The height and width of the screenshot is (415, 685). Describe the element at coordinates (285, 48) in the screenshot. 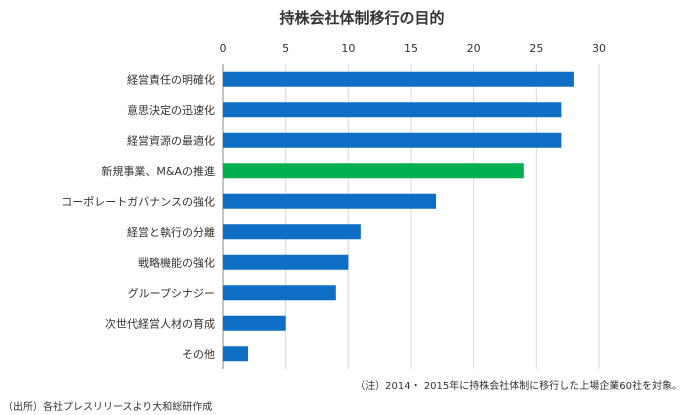

I see `x-tick-label: 5` at that location.